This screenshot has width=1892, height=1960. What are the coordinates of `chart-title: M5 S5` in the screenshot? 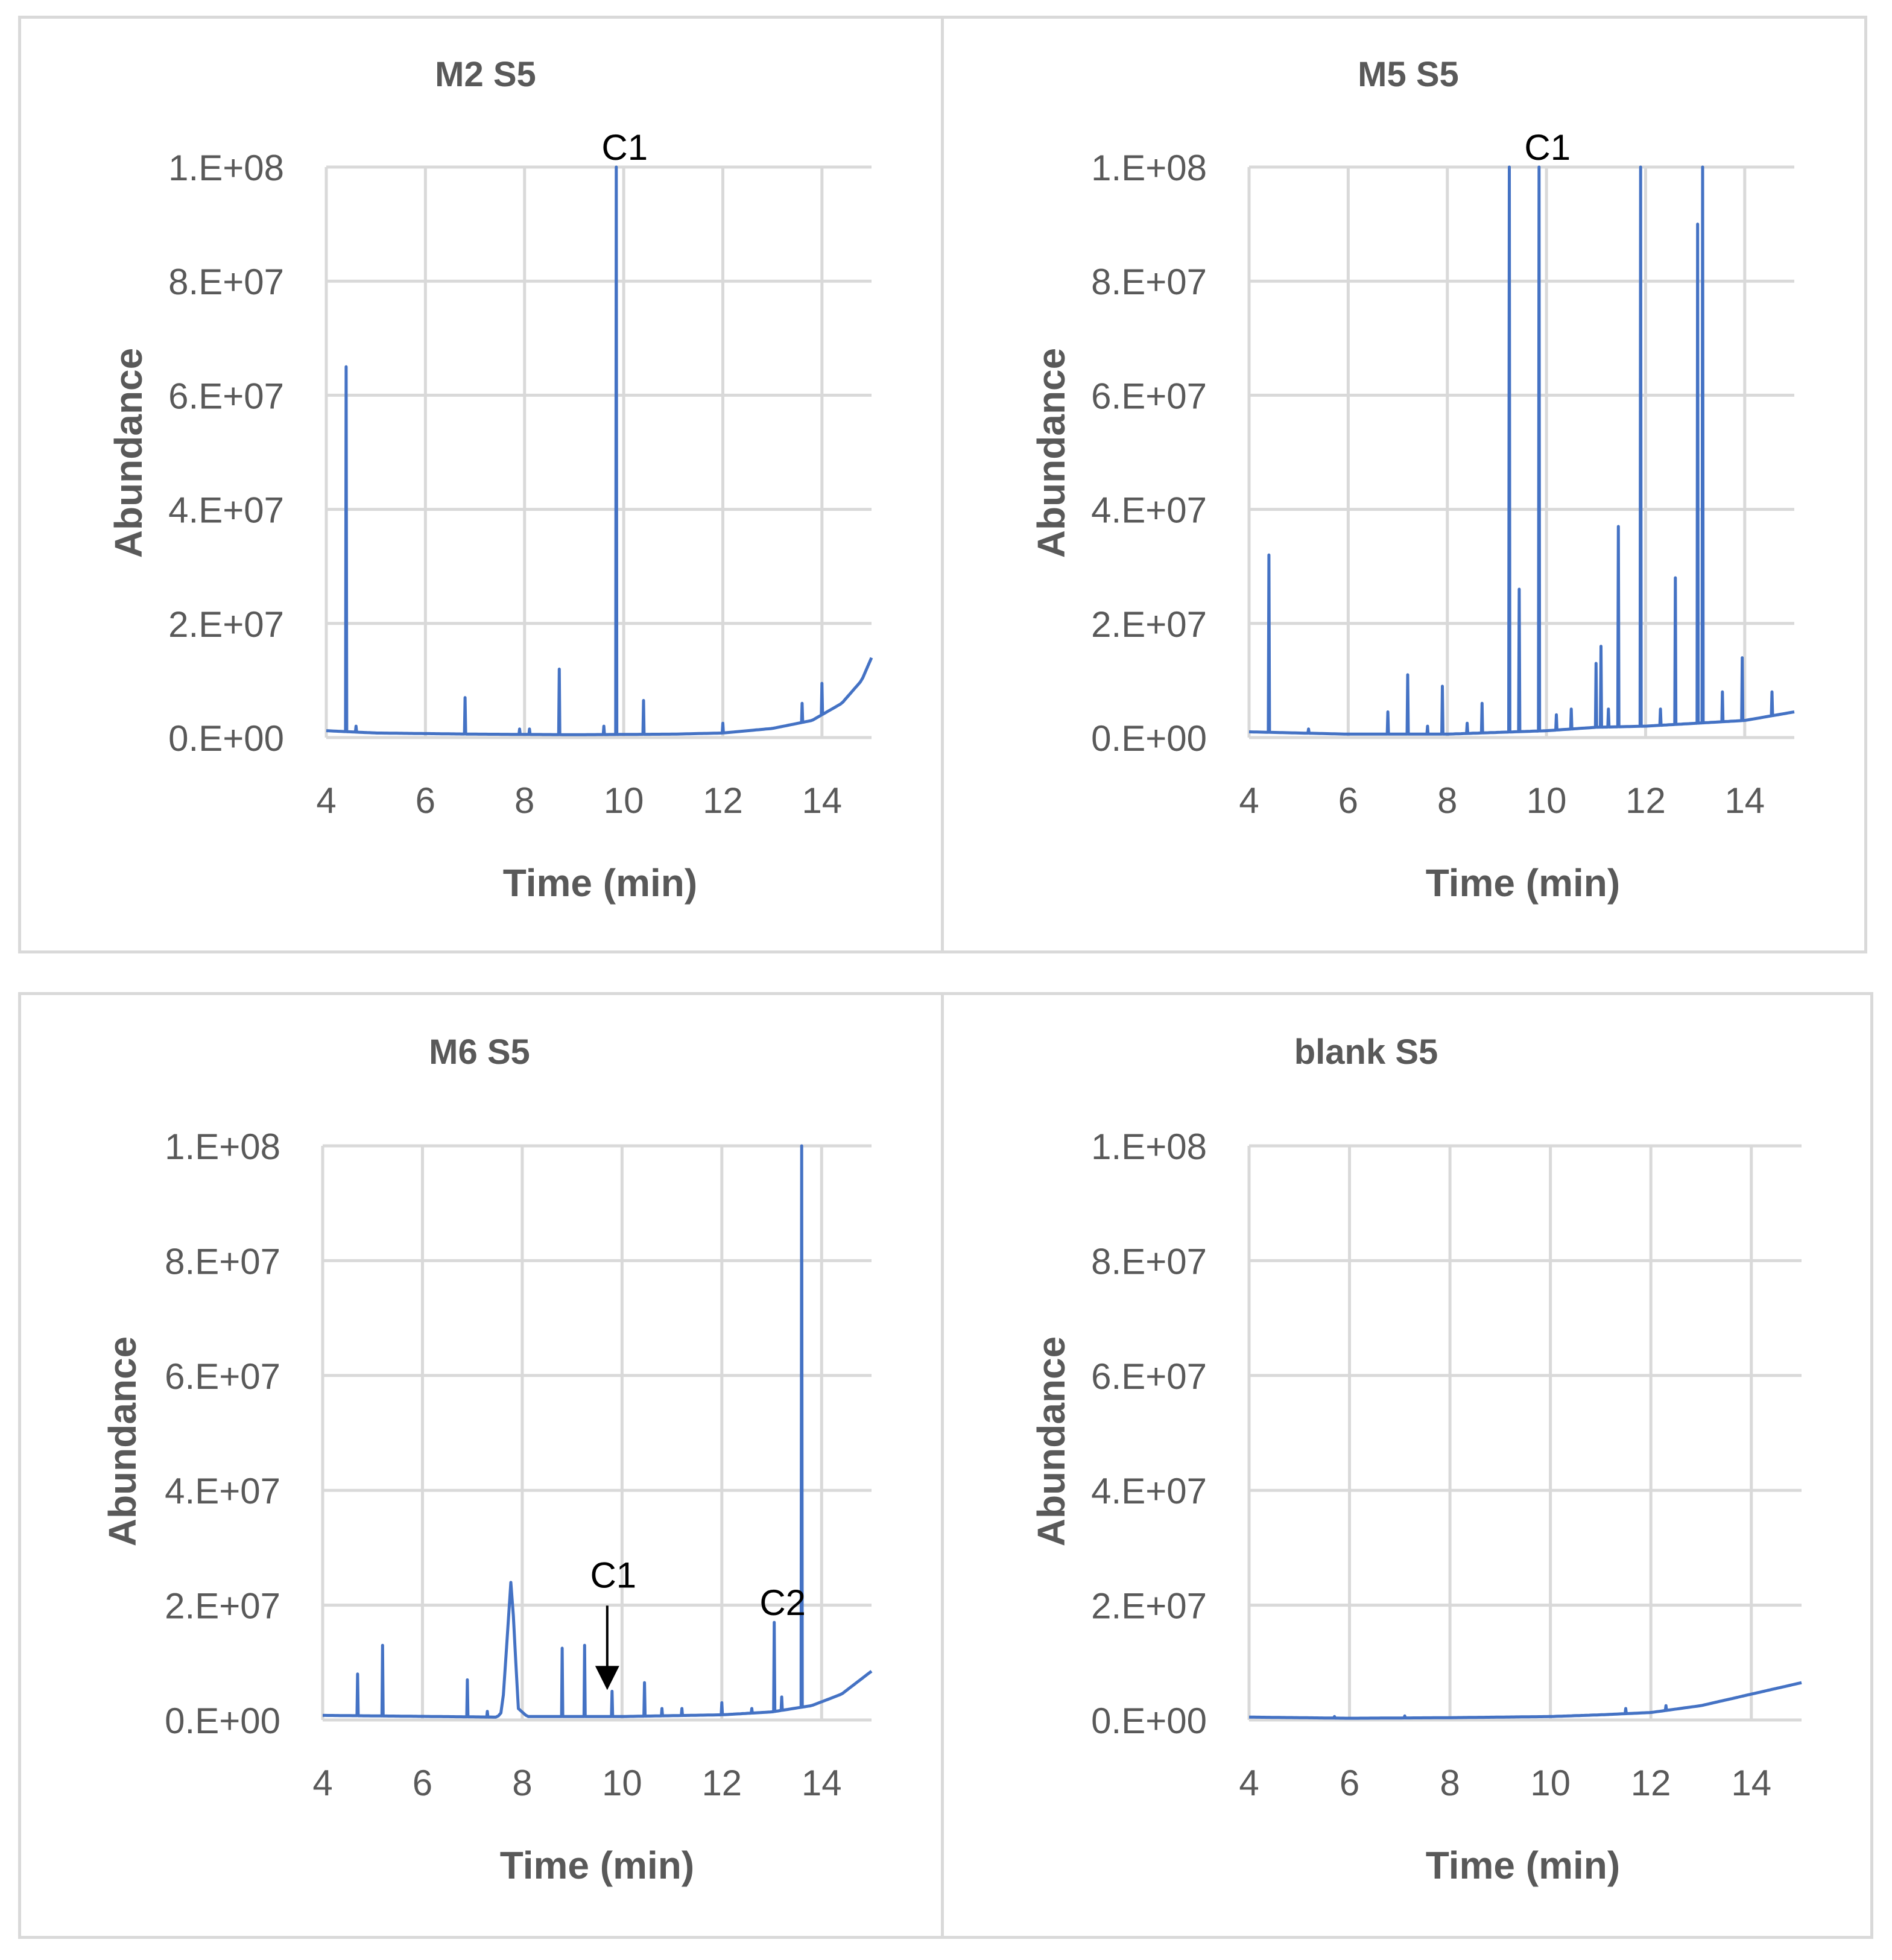 It's located at (1408, 74).